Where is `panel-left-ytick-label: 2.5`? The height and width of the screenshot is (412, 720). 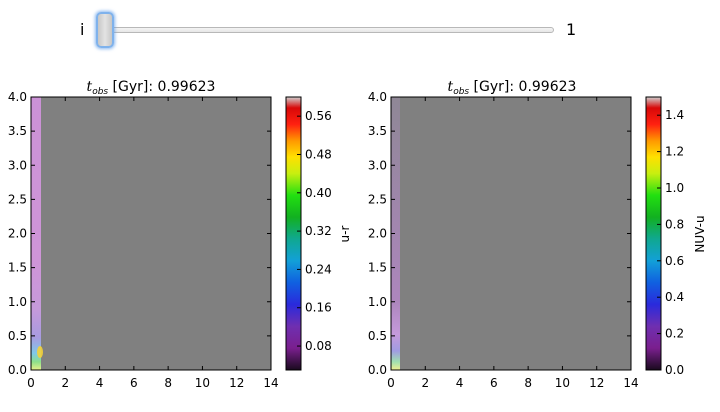 panel-left-ytick-label: 2.5 is located at coordinates (17, 199).